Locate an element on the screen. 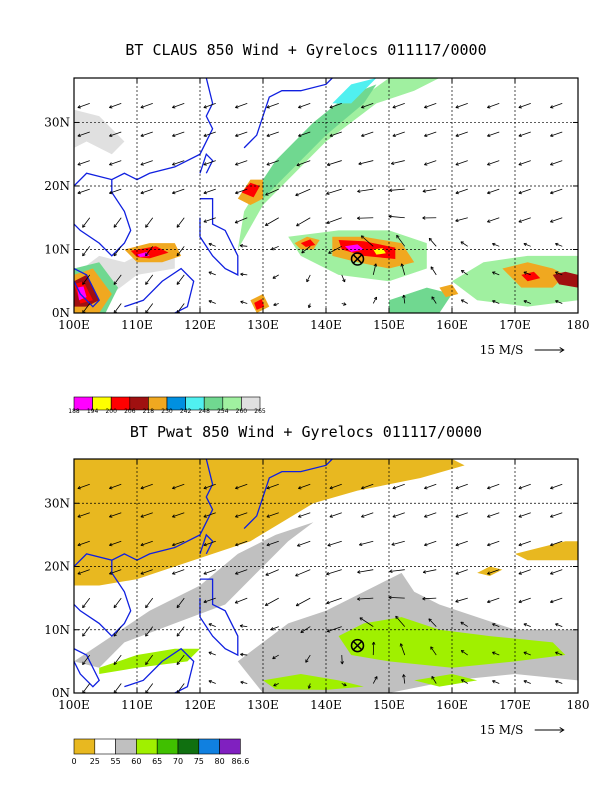  cloud-region is located at coordinates (313, 141).